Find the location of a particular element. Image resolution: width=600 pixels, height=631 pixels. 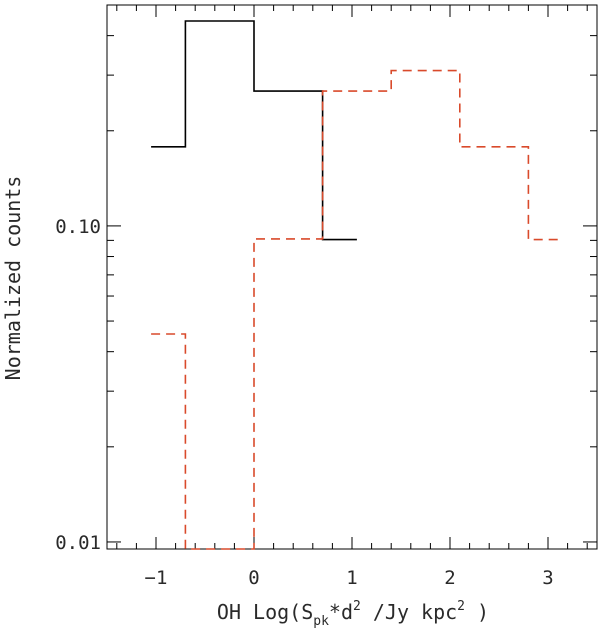

x-axis-title-prefix: OH Log(S is located at coordinates (265, 612).